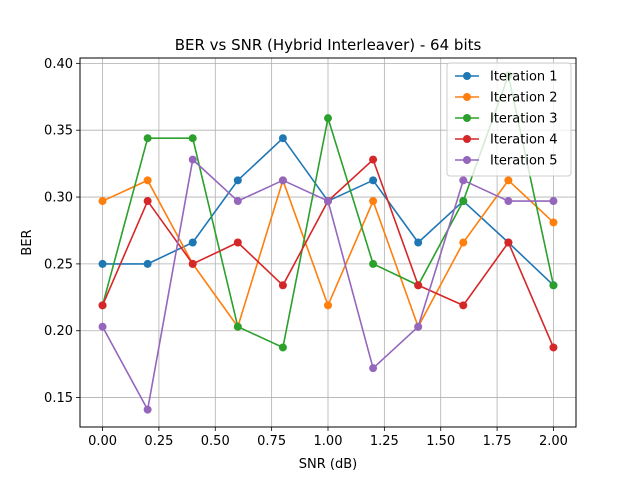  Describe the element at coordinates (524, 161) in the screenshot. I see `legend-label: Iteration 5` at that location.